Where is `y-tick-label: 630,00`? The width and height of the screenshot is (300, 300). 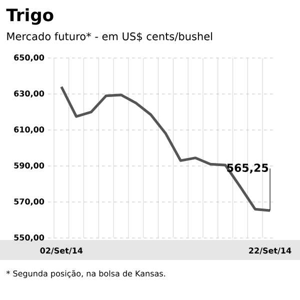 y-tick-label: 630,00 is located at coordinates (29, 94).